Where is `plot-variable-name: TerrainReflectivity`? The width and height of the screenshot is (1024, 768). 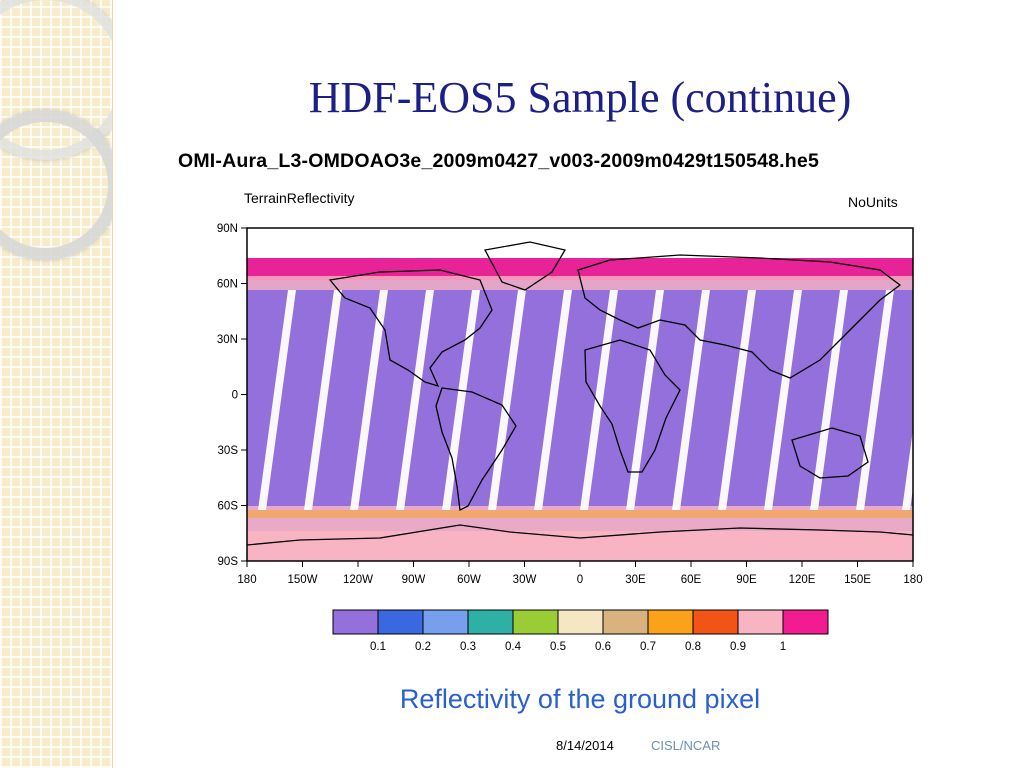
plot-variable-name: TerrainReflectivity is located at coordinates (299, 198).